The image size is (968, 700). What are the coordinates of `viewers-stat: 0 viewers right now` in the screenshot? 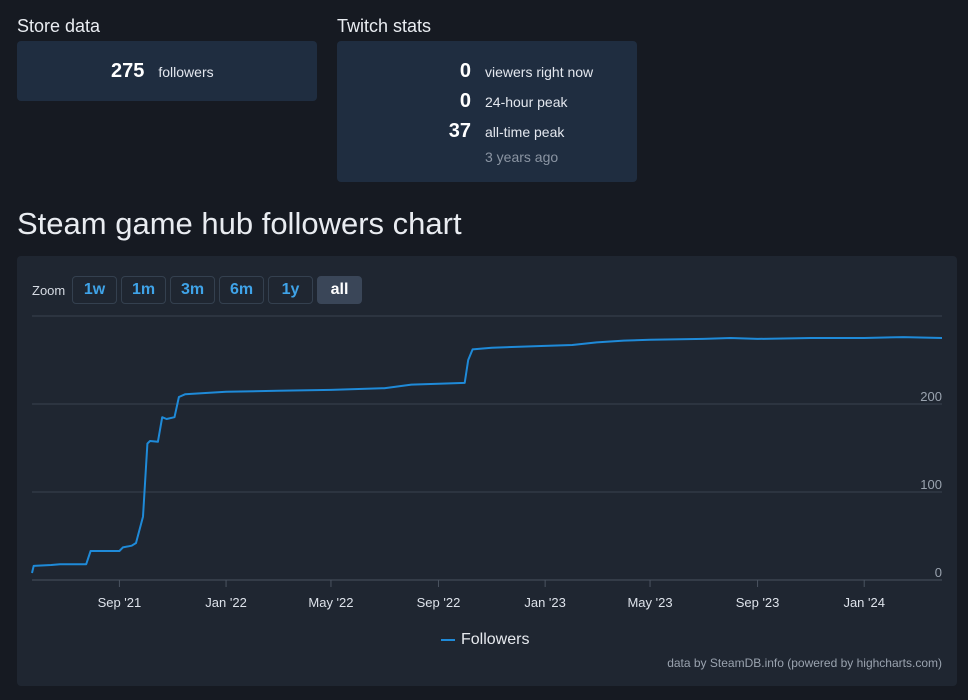 It's located at (505, 71).